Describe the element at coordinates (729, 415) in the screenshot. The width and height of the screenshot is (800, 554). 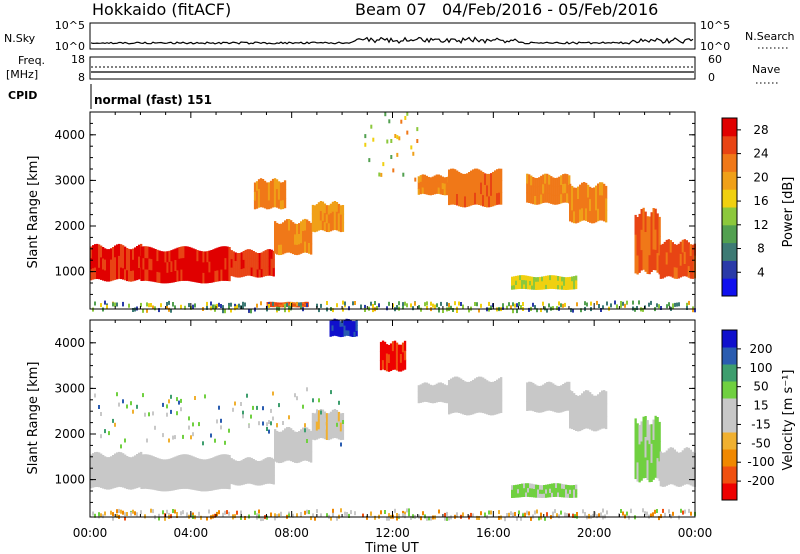
I see `colorbar-frame` at that location.